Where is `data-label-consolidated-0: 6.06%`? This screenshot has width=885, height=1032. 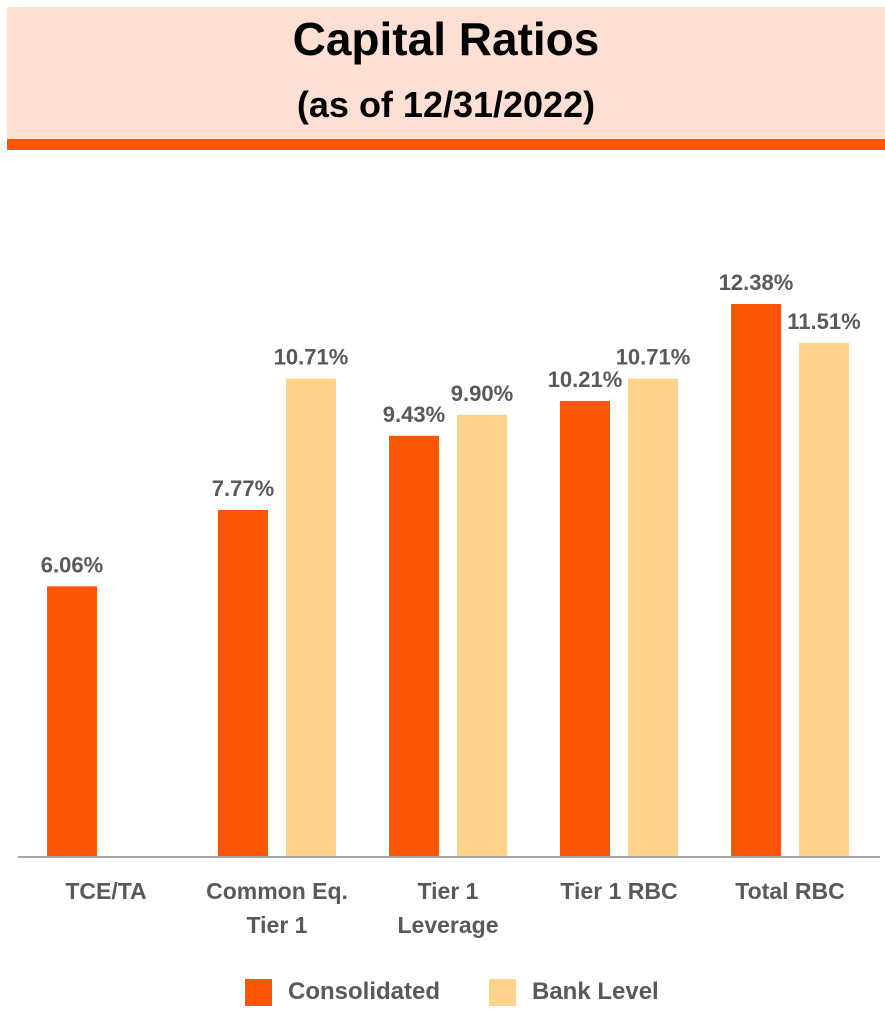
data-label-consolidated-0: 6.06% is located at coordinates (72, 564).